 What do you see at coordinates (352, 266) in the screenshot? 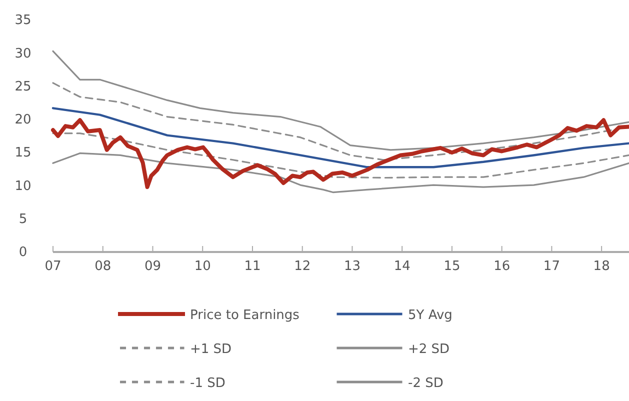
I see `x-tick-label: 13` at bounding box center [352, 266].